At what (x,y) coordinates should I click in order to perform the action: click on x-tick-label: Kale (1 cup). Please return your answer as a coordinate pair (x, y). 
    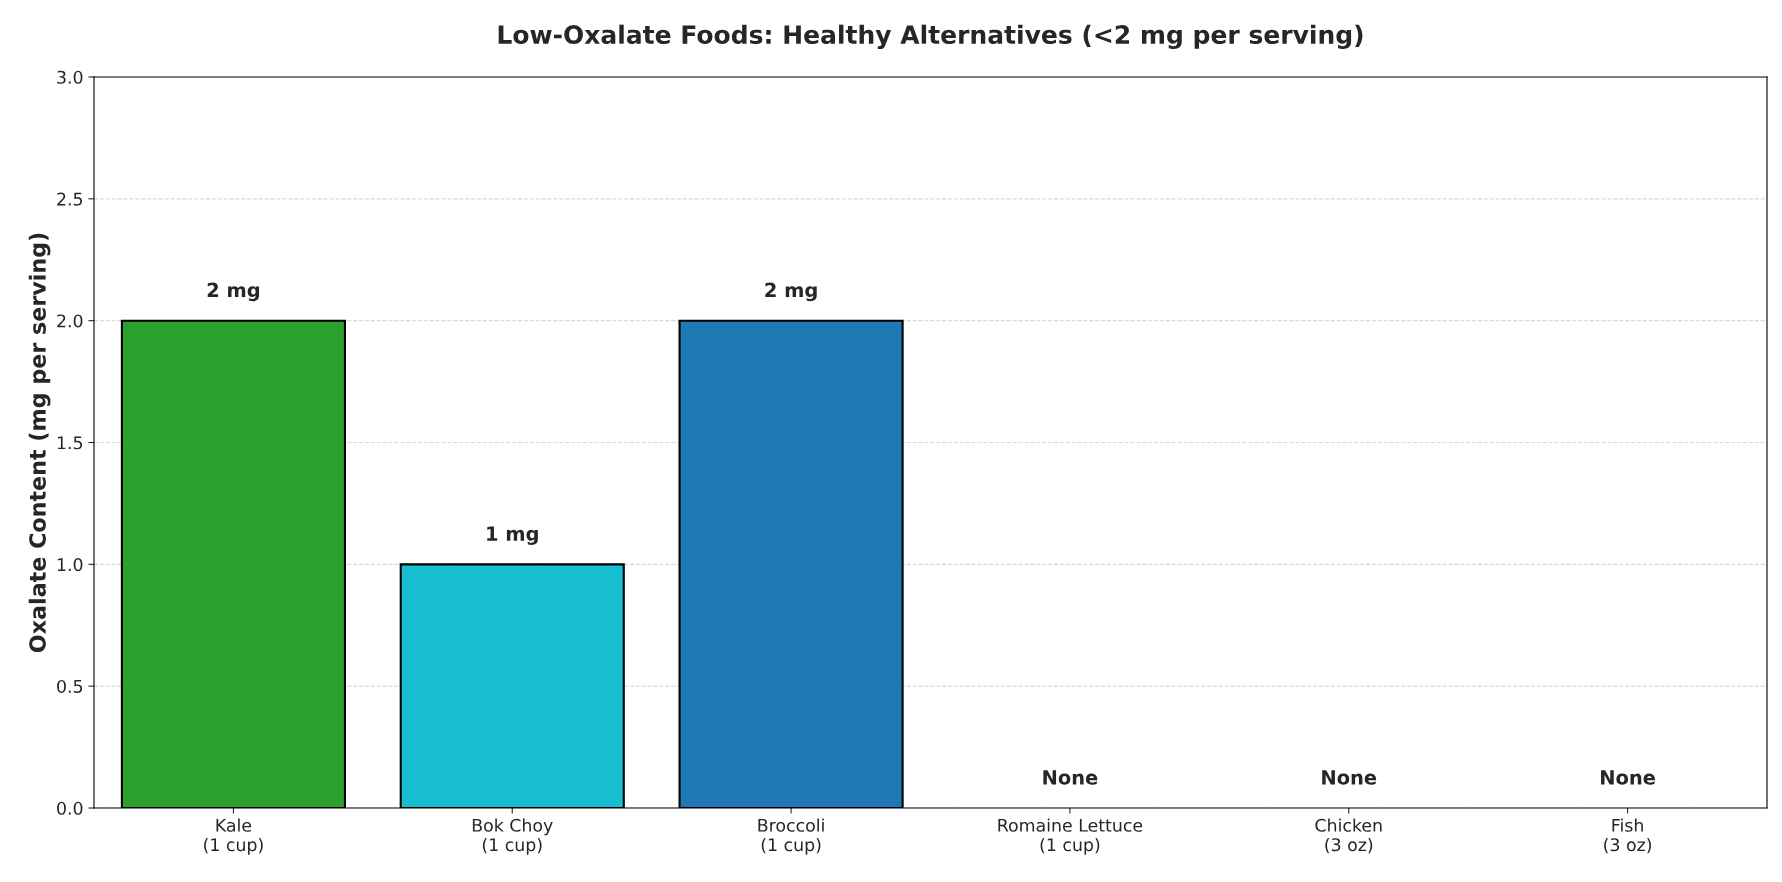
    Looking at the image, I should click on (233, 836).